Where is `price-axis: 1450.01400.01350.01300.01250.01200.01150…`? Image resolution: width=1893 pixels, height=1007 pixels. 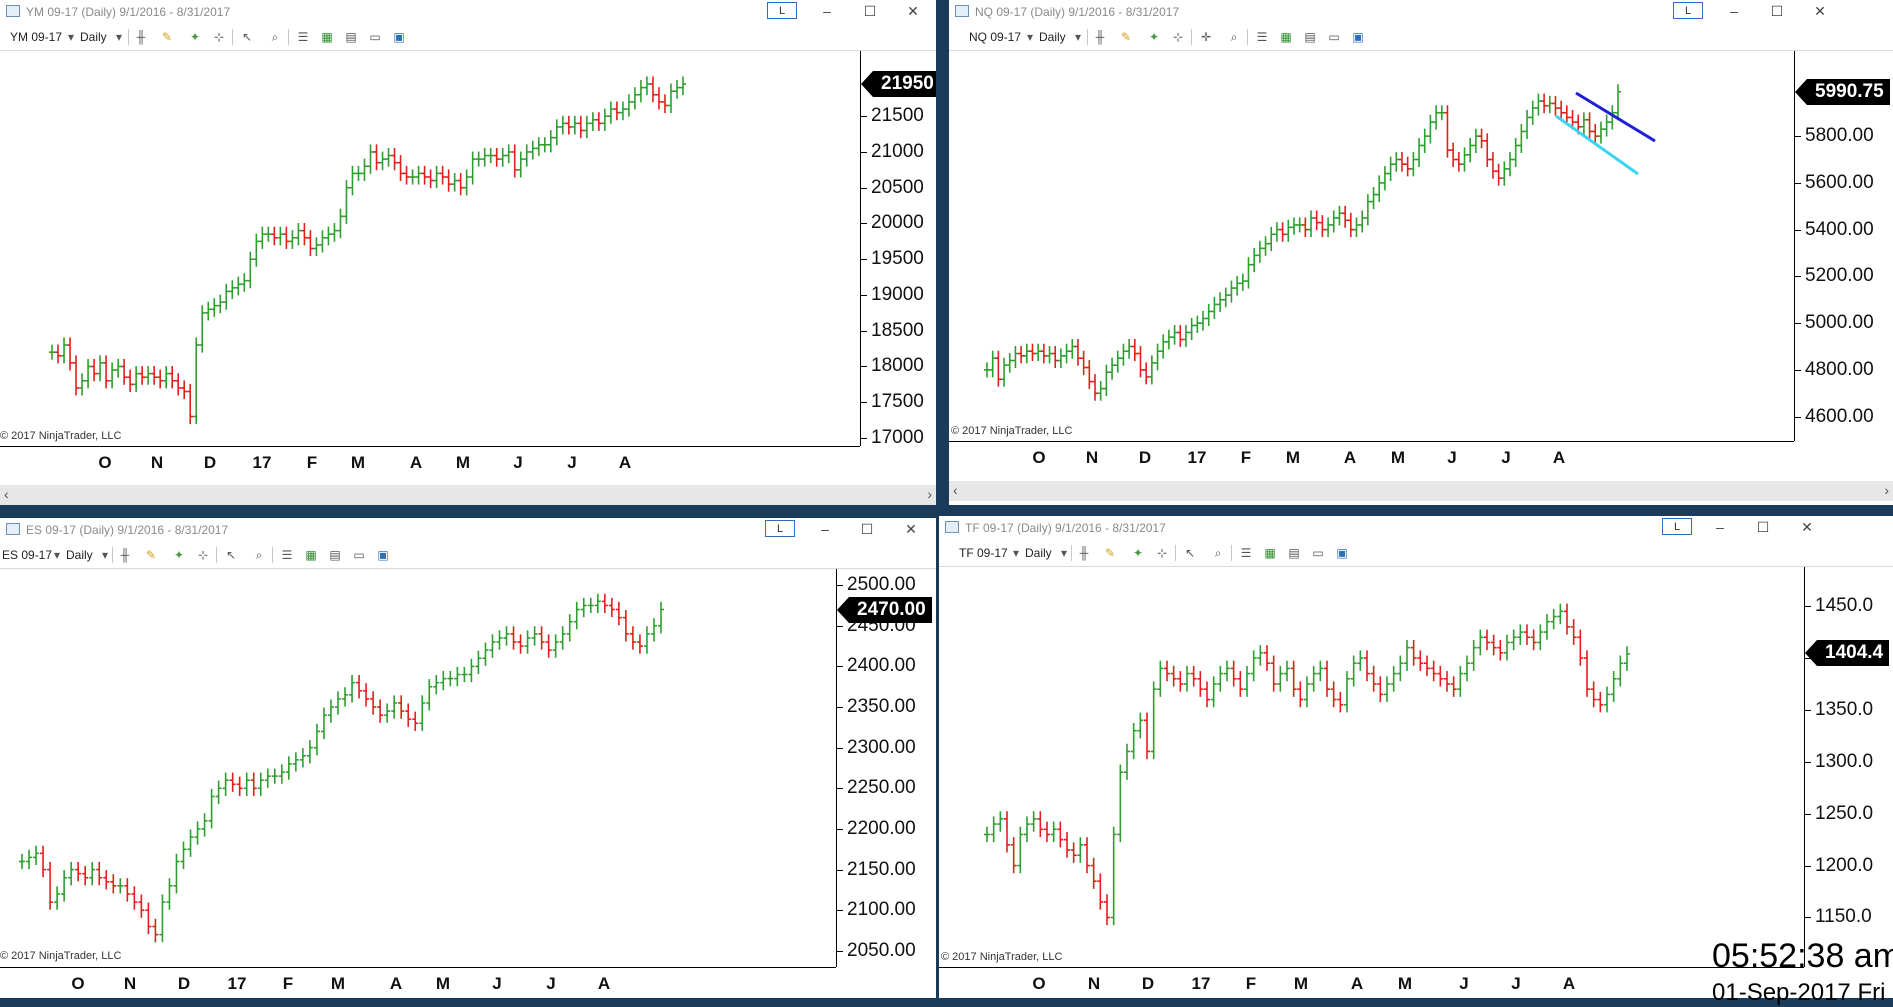 price-axis: 1450.01400.01350.01300.01250.01200.01150… is located at coordinates (1848, 767).